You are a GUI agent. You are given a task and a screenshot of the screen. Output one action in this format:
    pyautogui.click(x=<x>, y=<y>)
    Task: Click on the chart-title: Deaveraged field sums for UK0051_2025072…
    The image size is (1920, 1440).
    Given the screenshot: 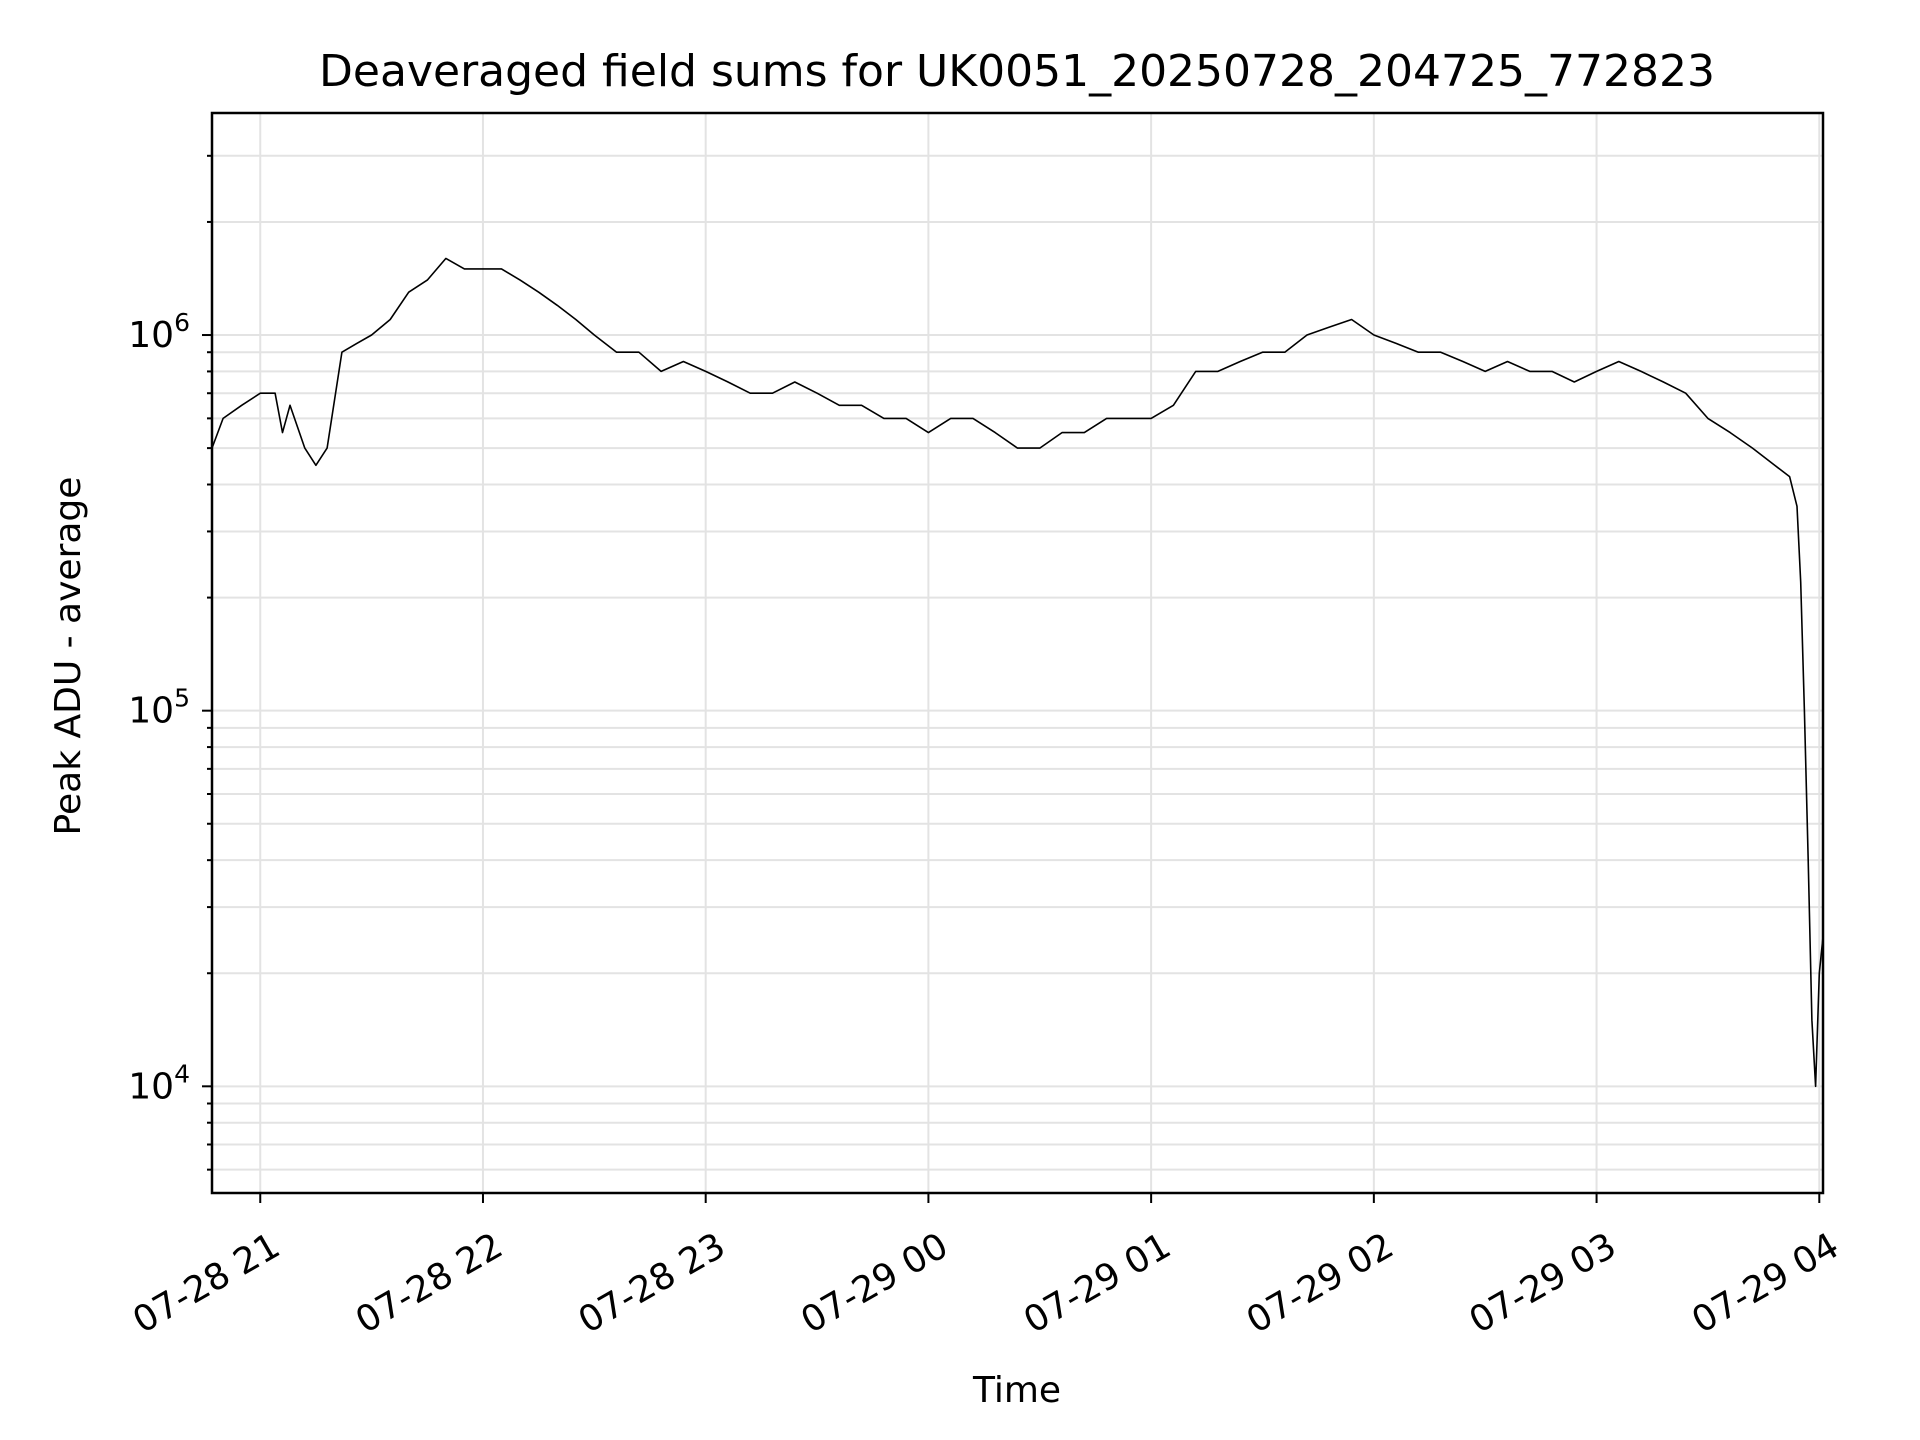 What is the action you would take?
    pyautogui.click(x=1017, y=71)
    